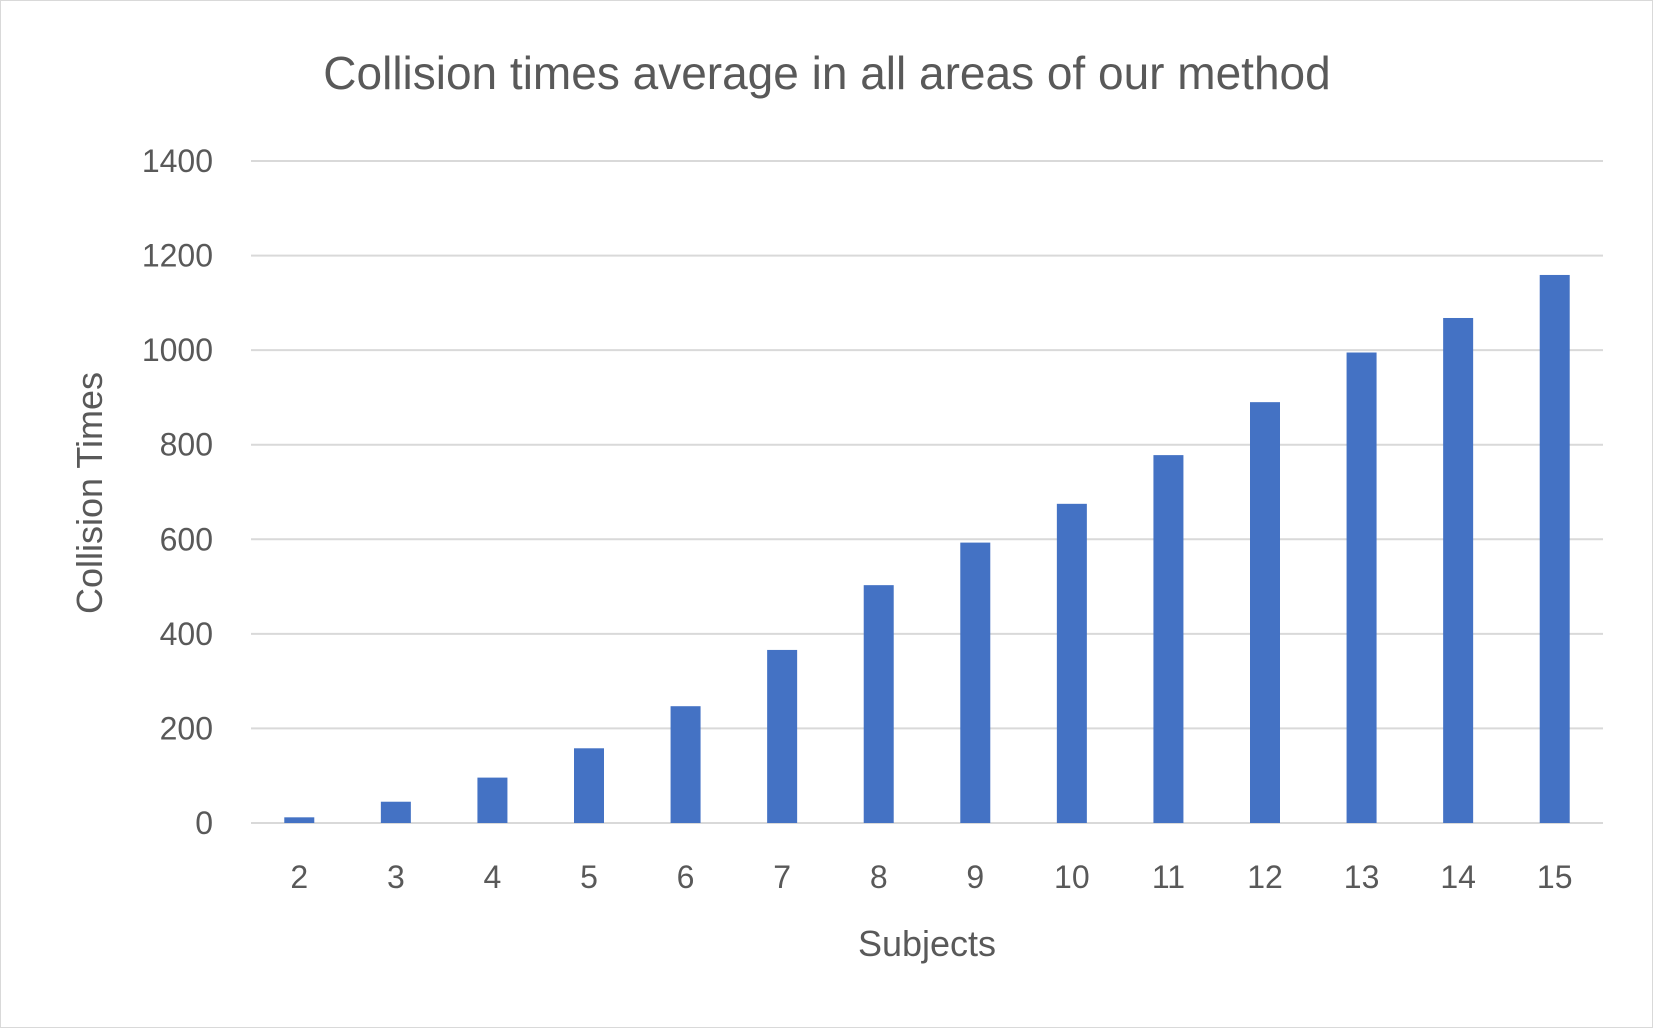 Image resolution: width=1653 pixels, height=1029 pixels. I want to click on x-tick-label: 4, so click(493, 877).